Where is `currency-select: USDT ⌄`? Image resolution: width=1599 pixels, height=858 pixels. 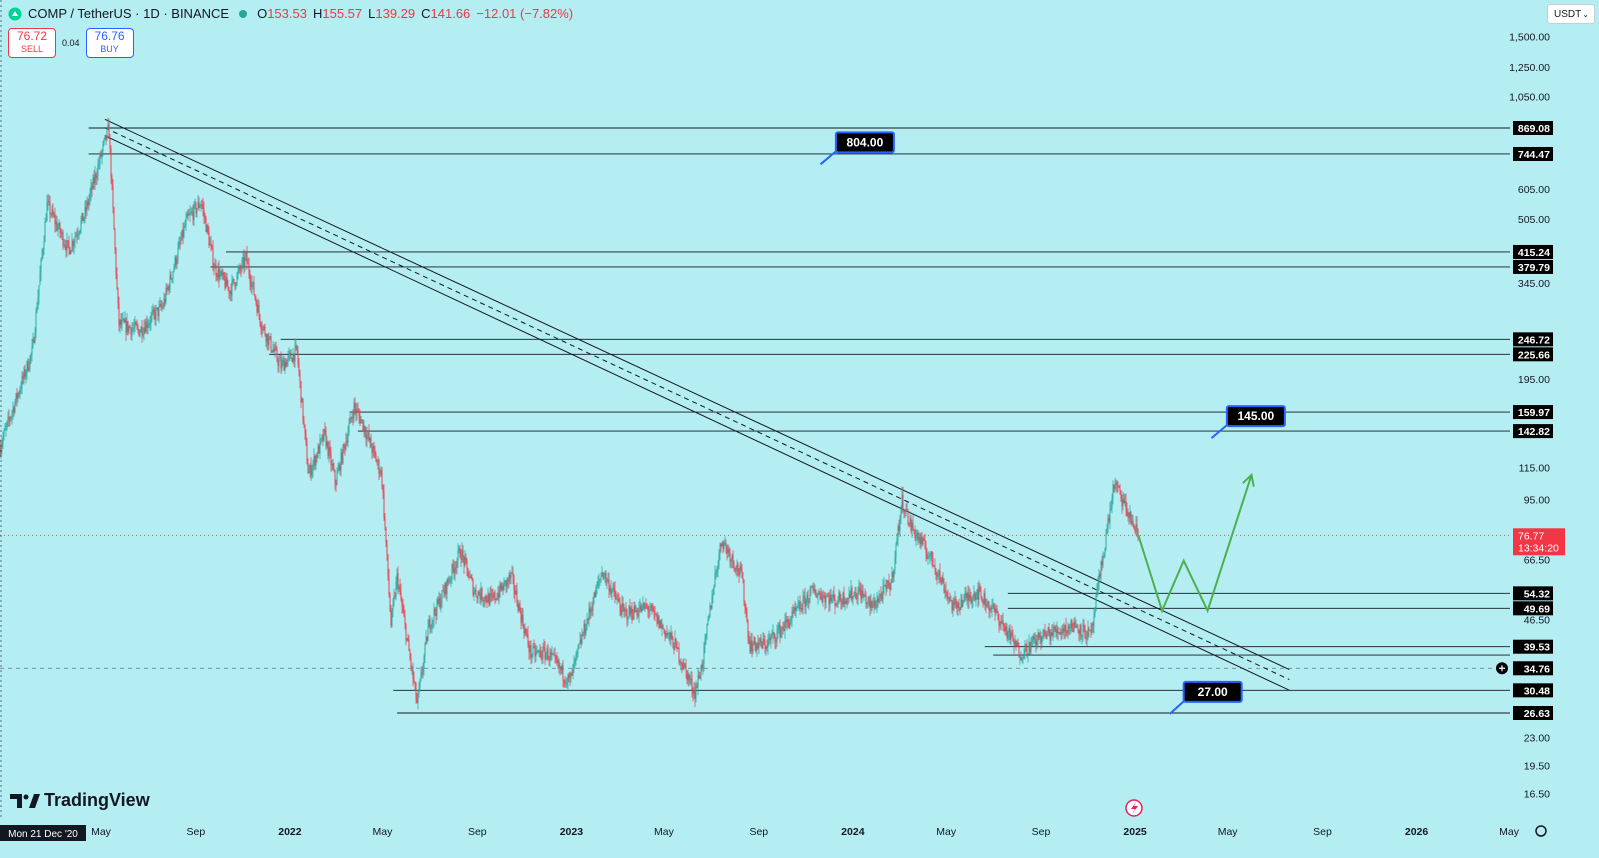
currency-select: USDT ⌄ is located at coordinates (1571, 14).